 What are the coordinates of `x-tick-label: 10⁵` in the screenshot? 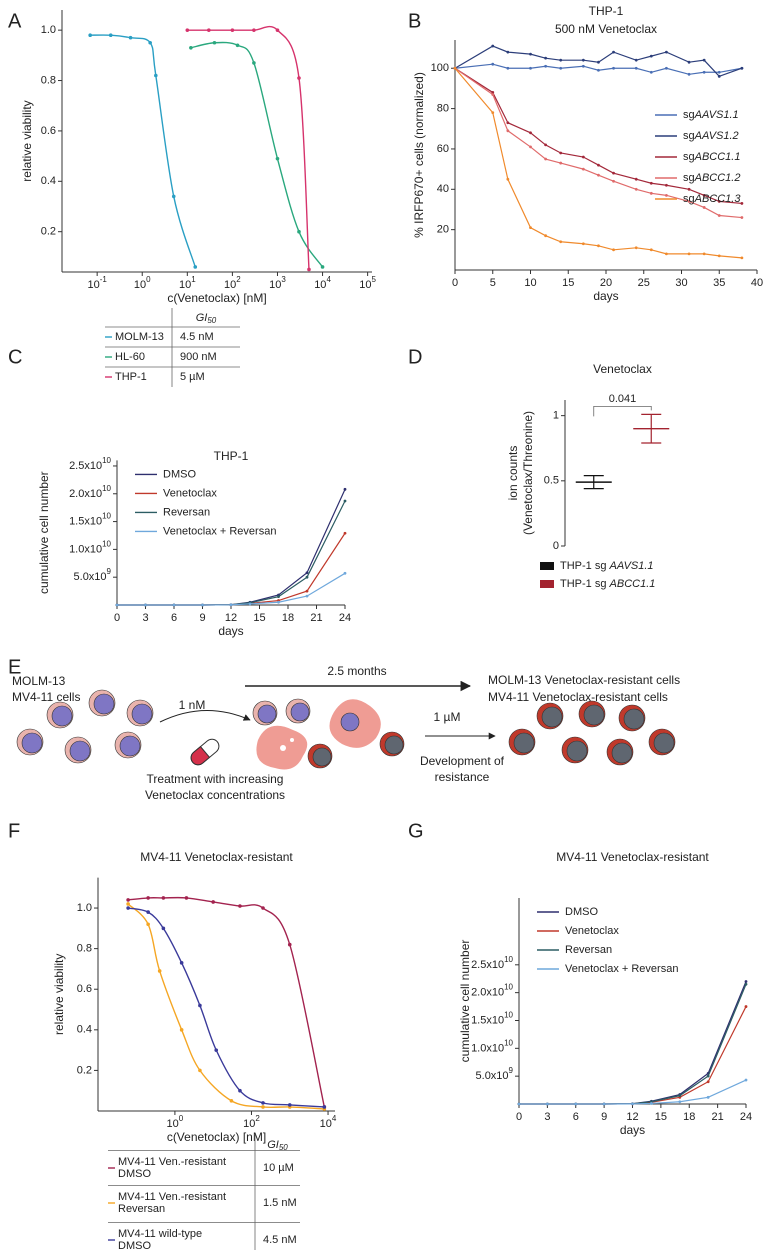 It's located at (367, 283).